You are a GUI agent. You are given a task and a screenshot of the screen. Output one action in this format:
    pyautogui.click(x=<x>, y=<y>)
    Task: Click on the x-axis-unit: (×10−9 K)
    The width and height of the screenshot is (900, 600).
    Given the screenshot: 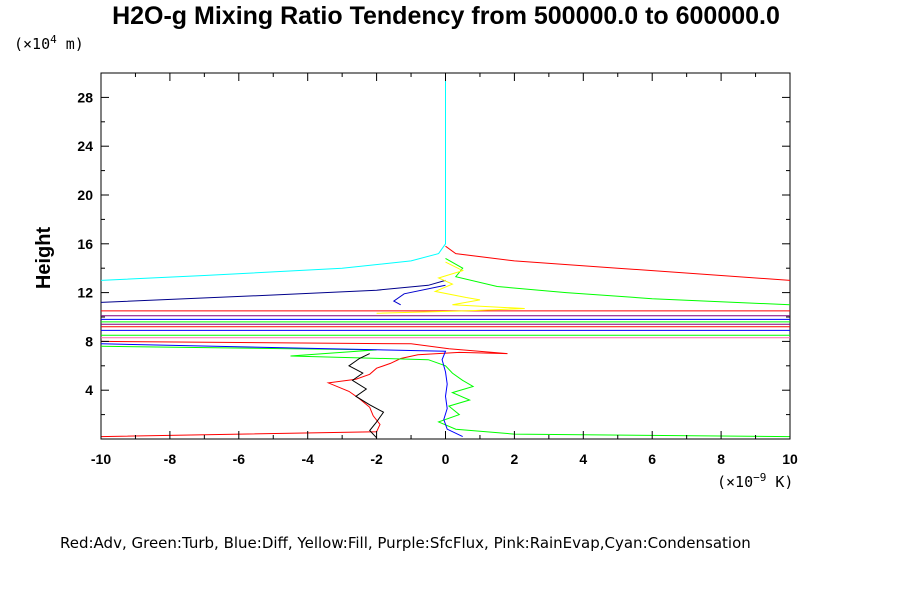 What is the action you would take?
    pyautogui.click(x=755, y=481)
    